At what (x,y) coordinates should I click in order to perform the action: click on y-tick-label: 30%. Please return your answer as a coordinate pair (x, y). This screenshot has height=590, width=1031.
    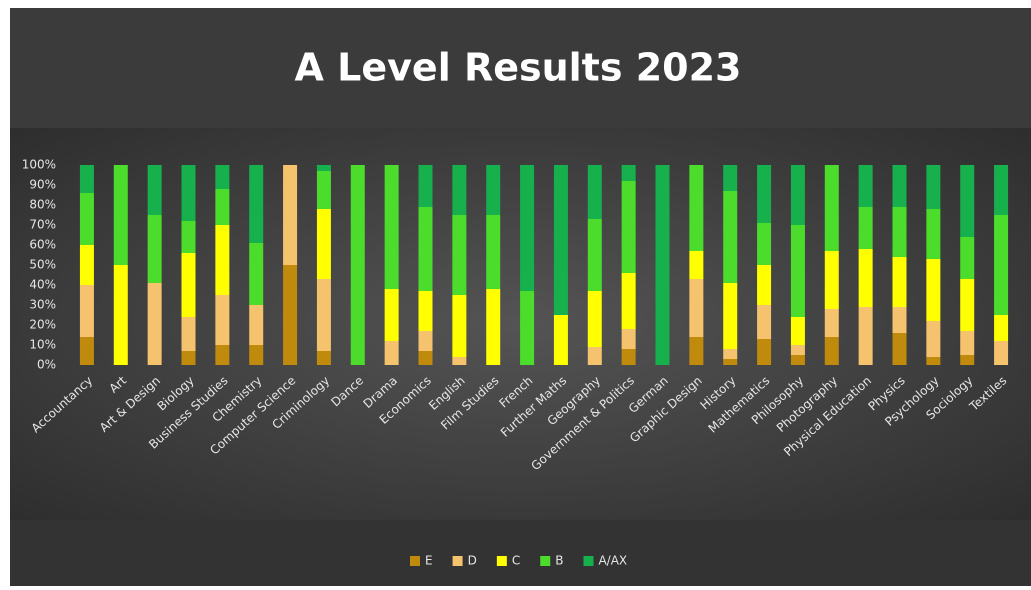
    Looking at the image, I should click on (42, 305).